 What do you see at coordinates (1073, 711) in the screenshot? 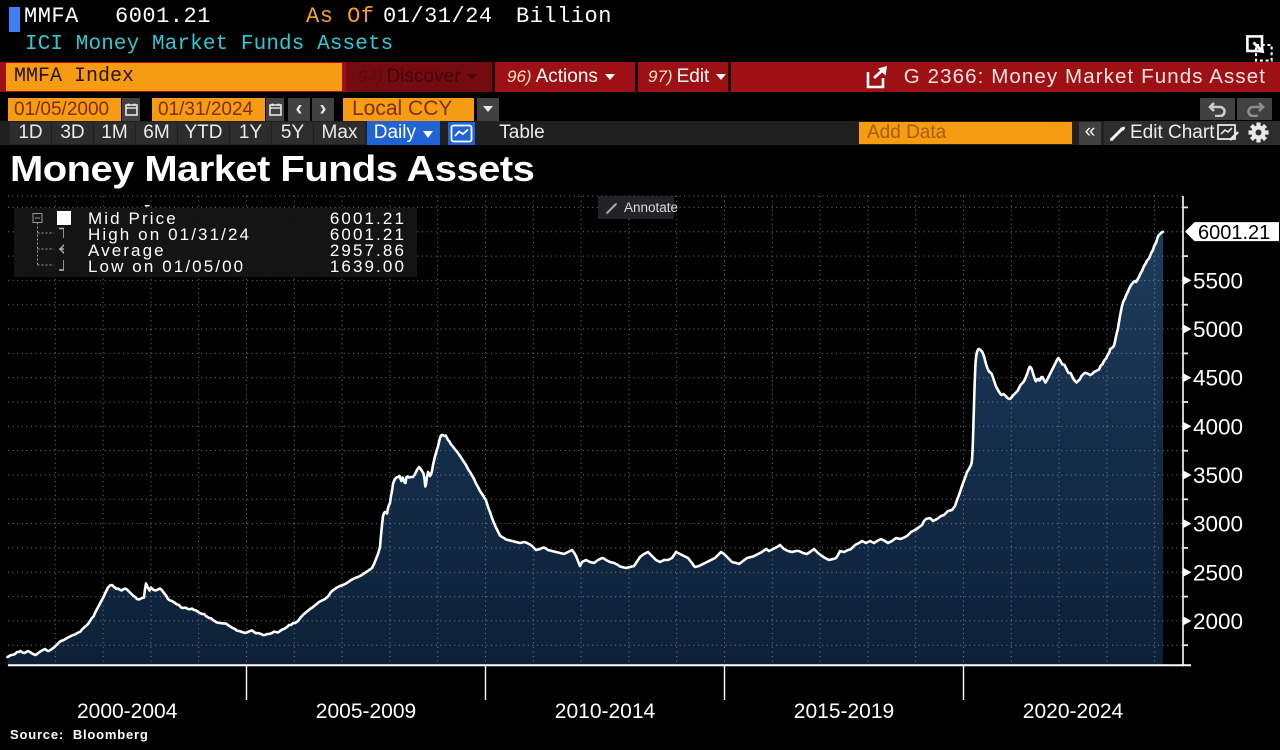
I see `svg-text: 2020-2024` at bounding box center [1073, 711].